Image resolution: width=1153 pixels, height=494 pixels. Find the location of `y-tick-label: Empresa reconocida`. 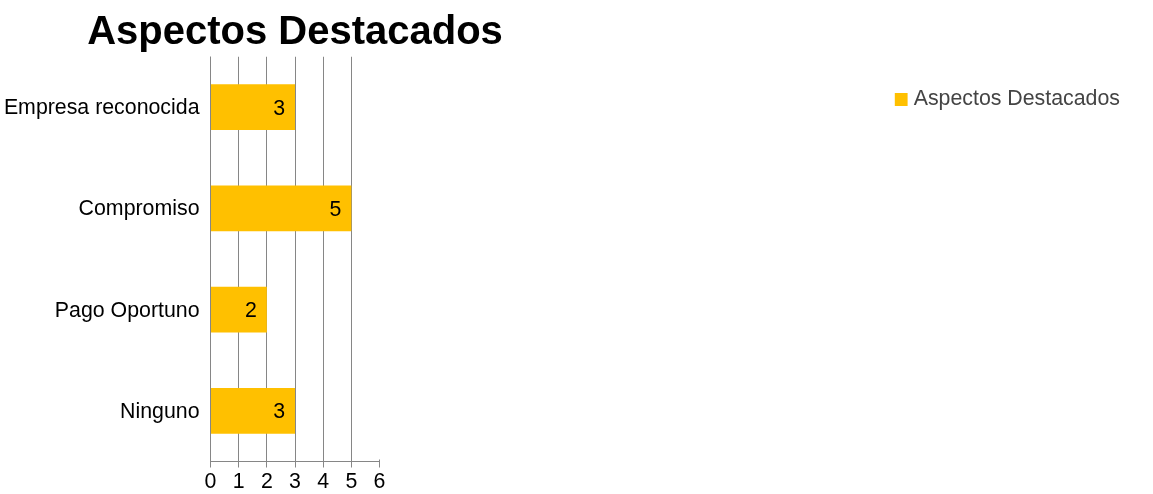

y-tick-label: Empresa reconocida is located at coordinates (101, 107).